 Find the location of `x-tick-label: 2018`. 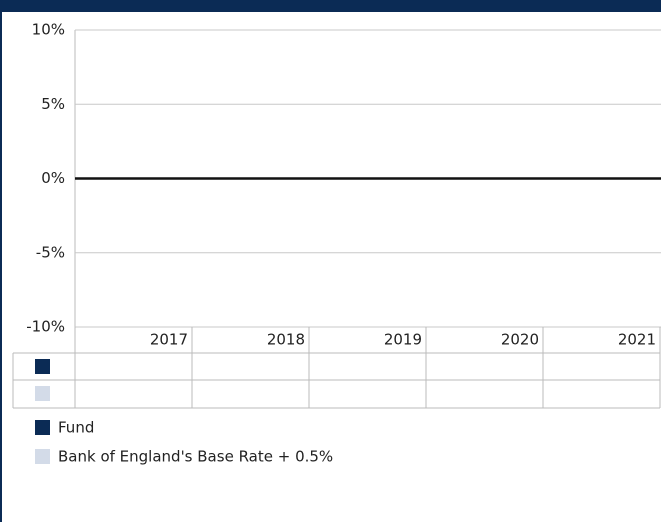

x-tick-label: 2018 is located at coordinates (286, 340).